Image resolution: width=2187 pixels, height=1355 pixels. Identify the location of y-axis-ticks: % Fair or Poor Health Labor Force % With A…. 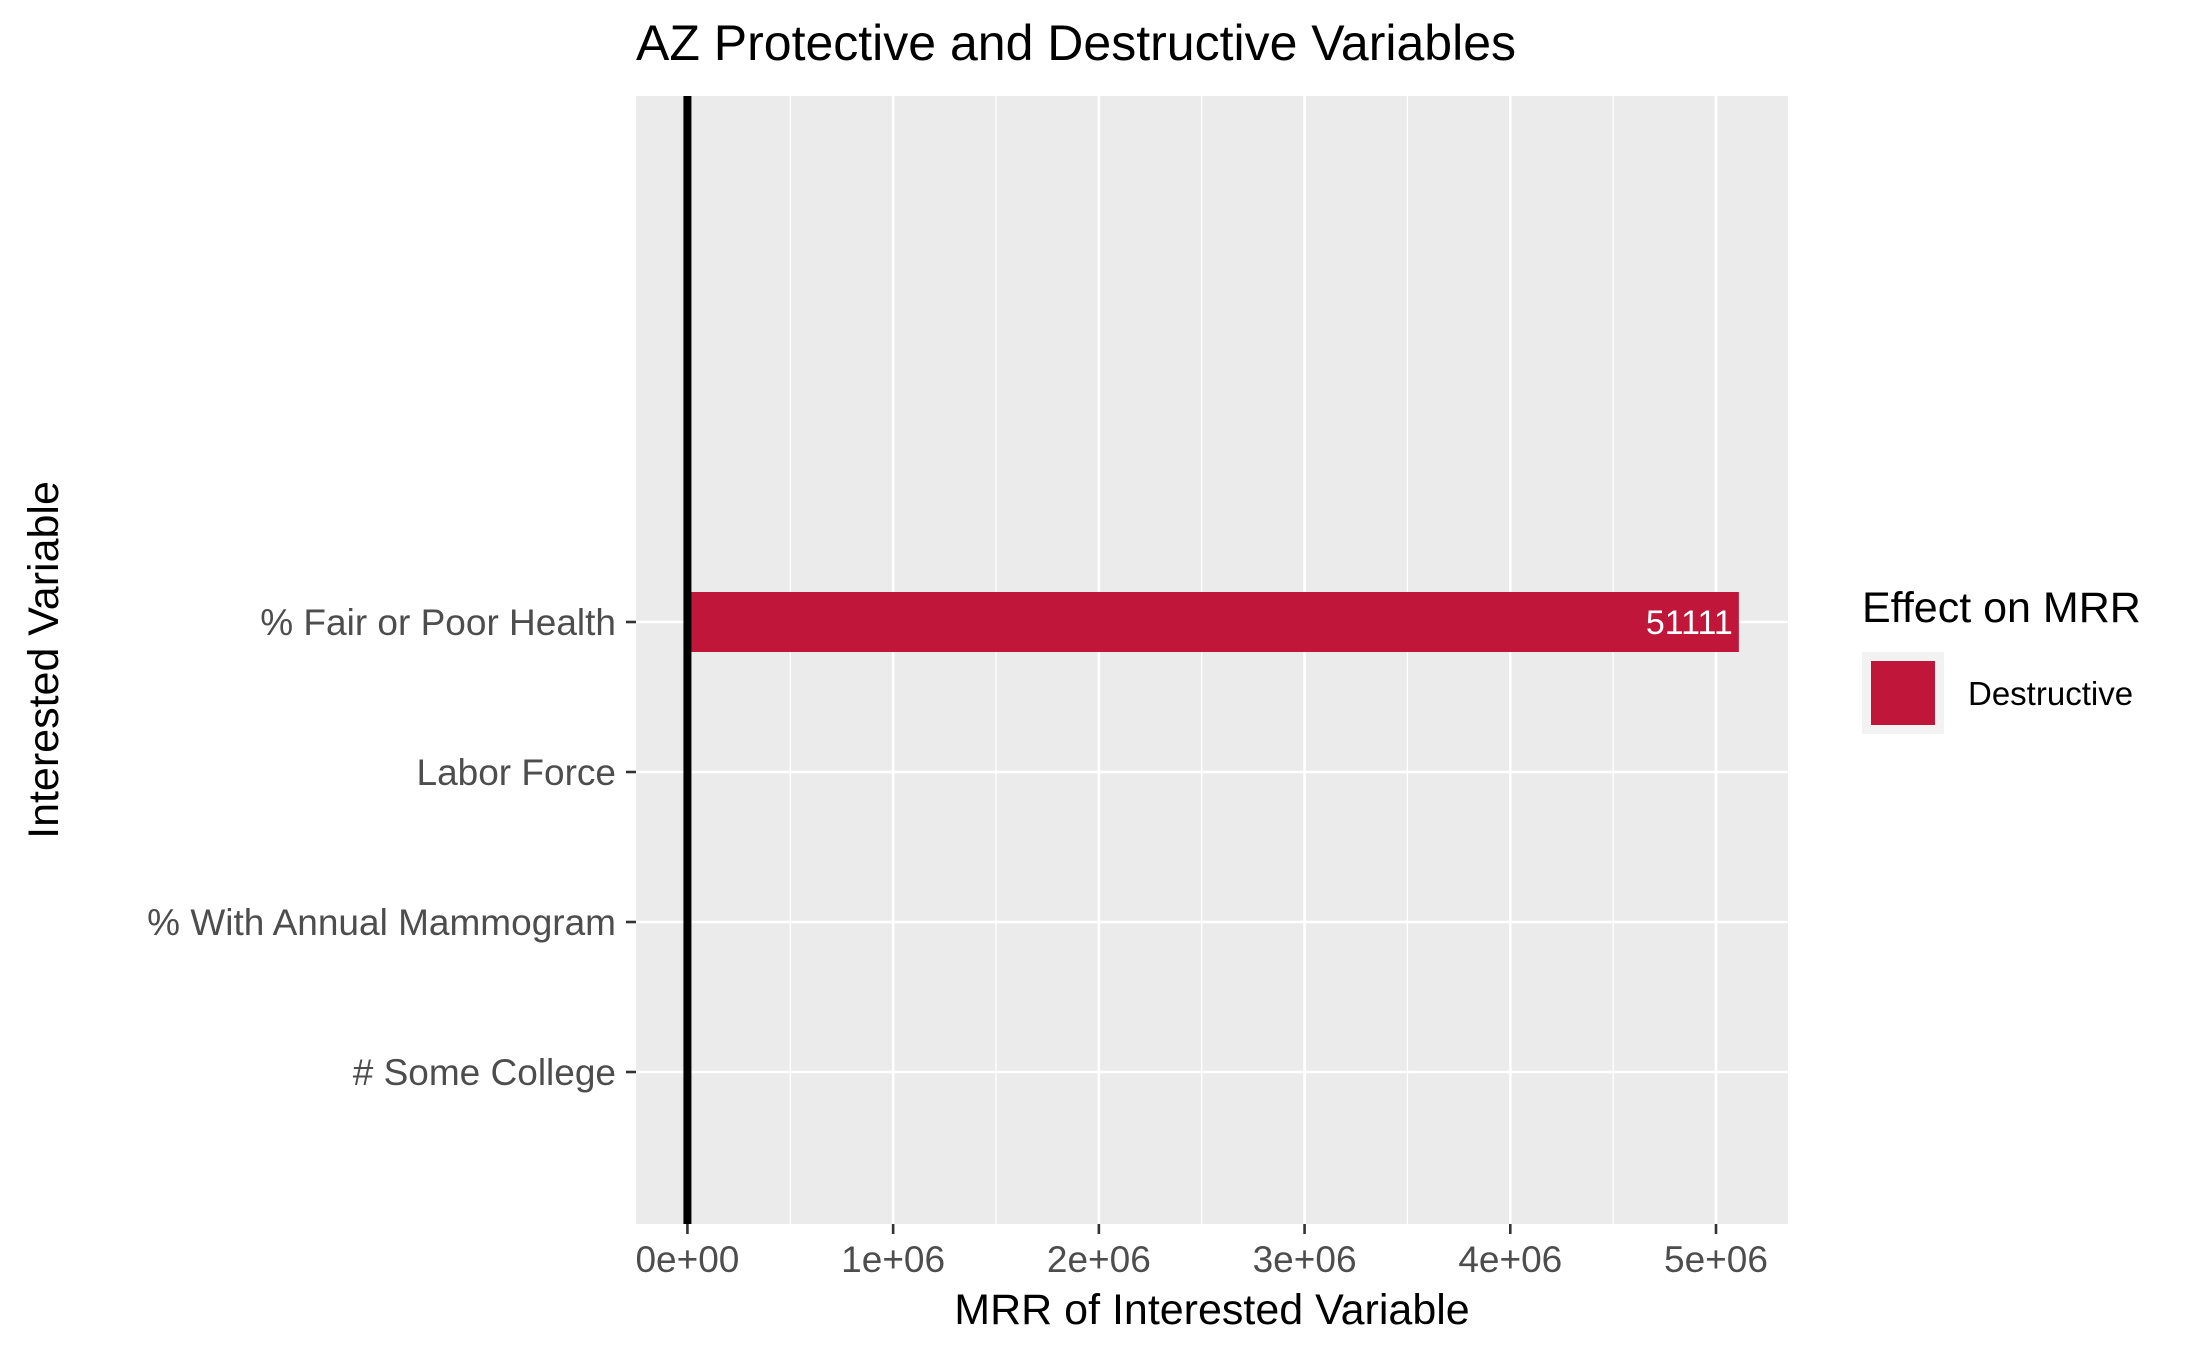
(391, 847).